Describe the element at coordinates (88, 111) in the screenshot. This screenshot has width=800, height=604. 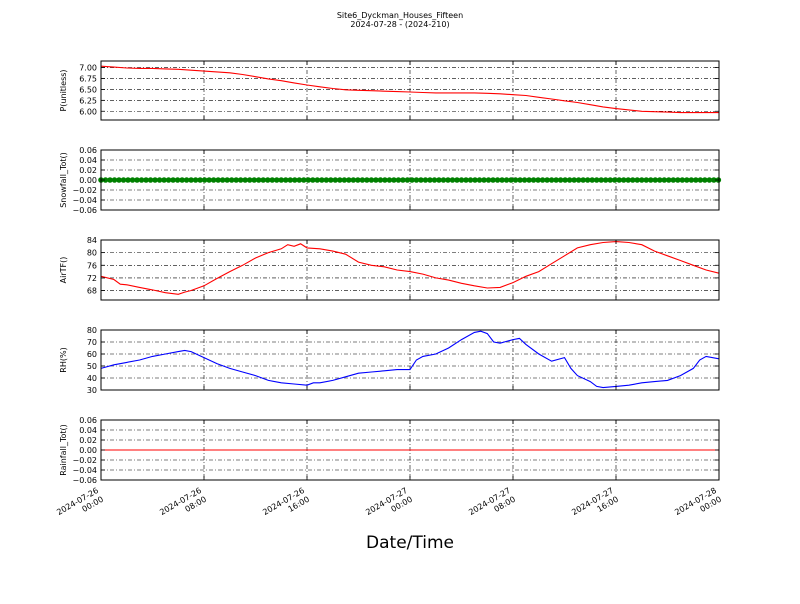
I see `y-tick-label: 6.00` at that location.